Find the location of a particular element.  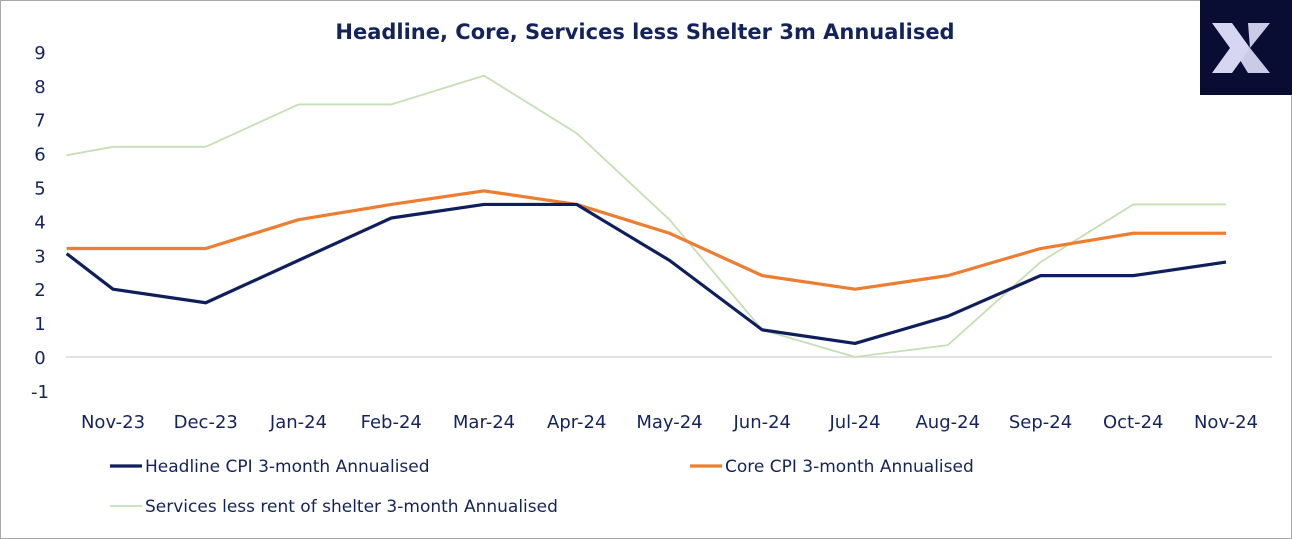

x-tick-label: Jun-24 is located at coordinates (761, 422).